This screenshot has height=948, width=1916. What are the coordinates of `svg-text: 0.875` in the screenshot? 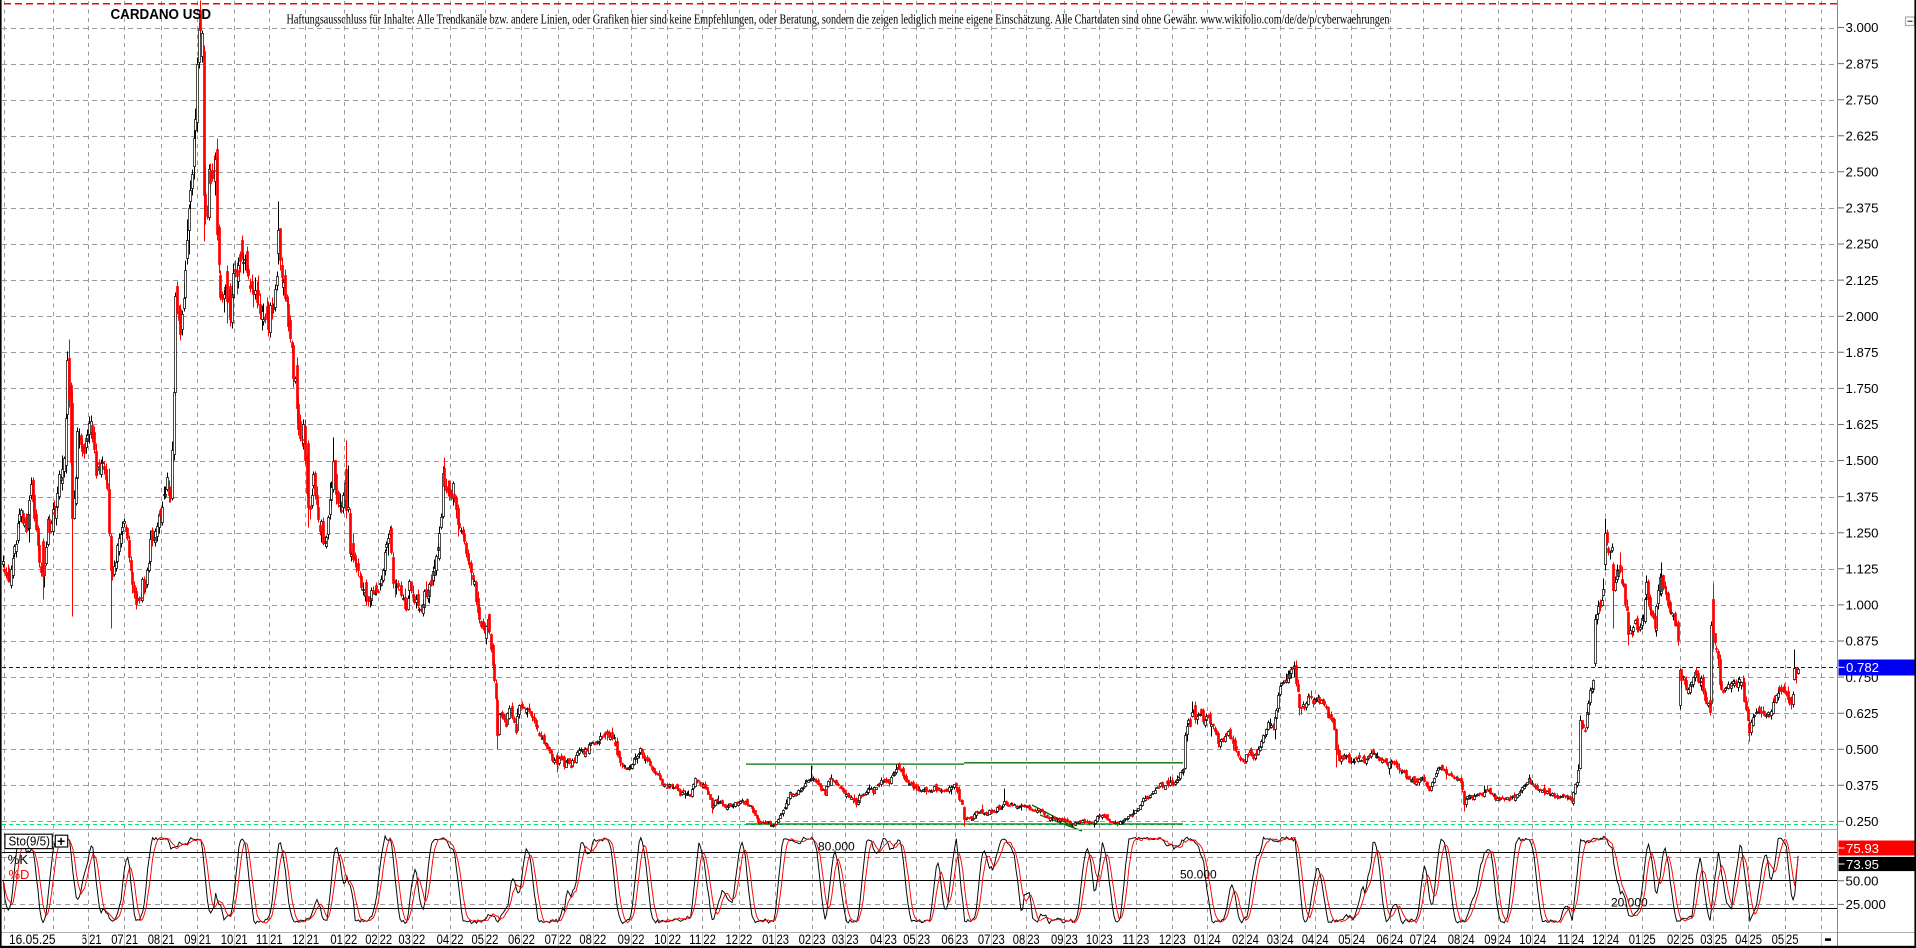 It's located at (1862, 641).